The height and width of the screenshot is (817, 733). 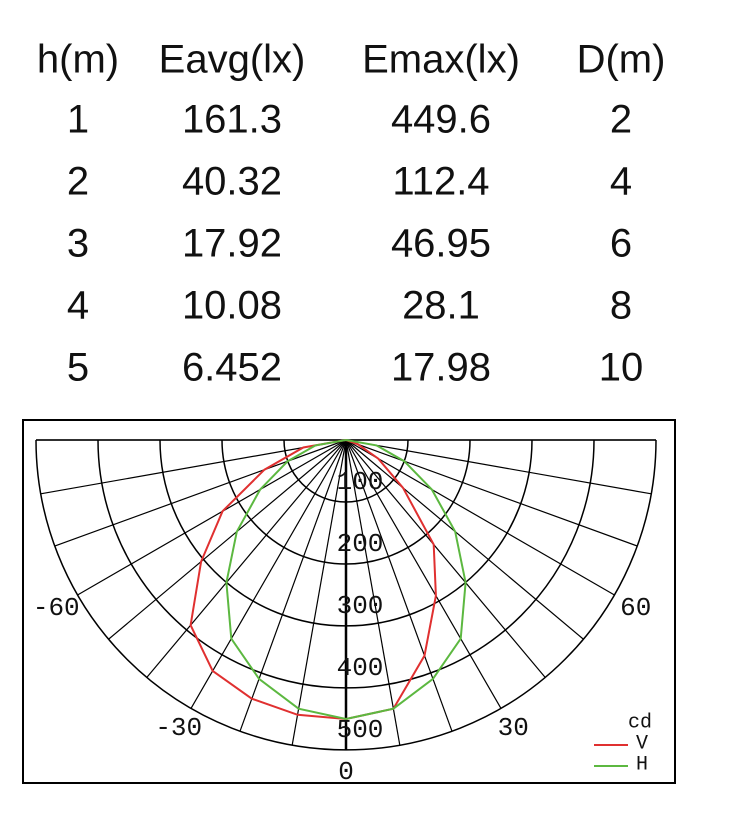 I want to click on angle-tick-label: -30, so click(x=178, y=728).